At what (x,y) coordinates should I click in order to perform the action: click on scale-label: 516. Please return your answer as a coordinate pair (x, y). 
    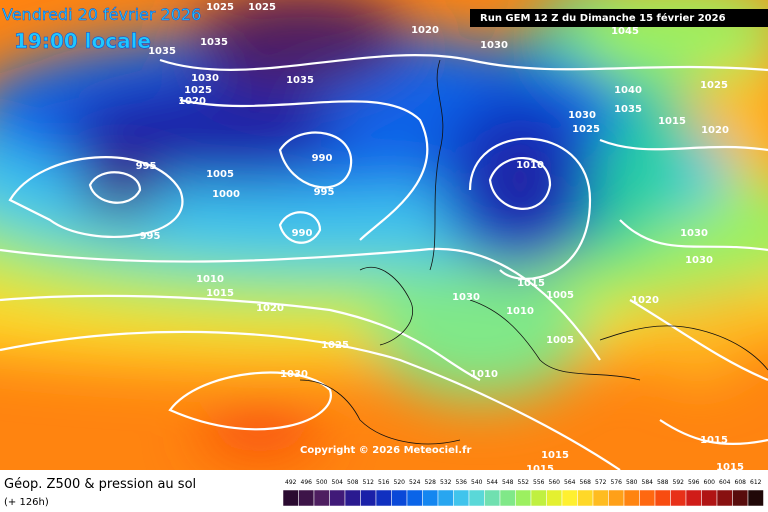
    Looking at the image, I should click on (384, 482).